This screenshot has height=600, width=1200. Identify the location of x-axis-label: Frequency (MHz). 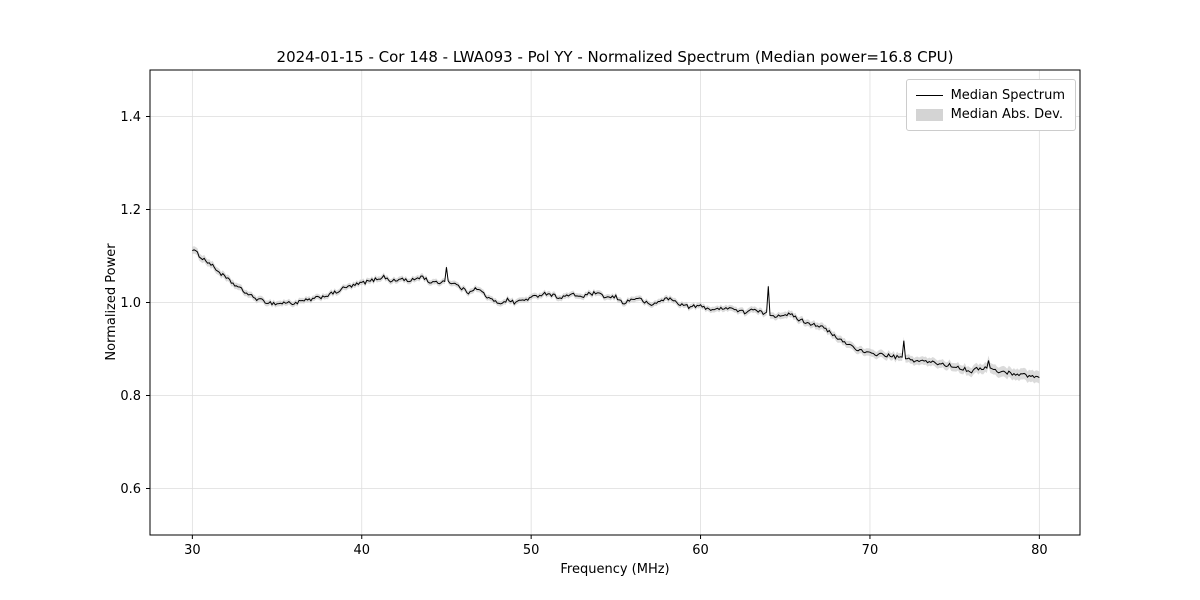
(615, 569).